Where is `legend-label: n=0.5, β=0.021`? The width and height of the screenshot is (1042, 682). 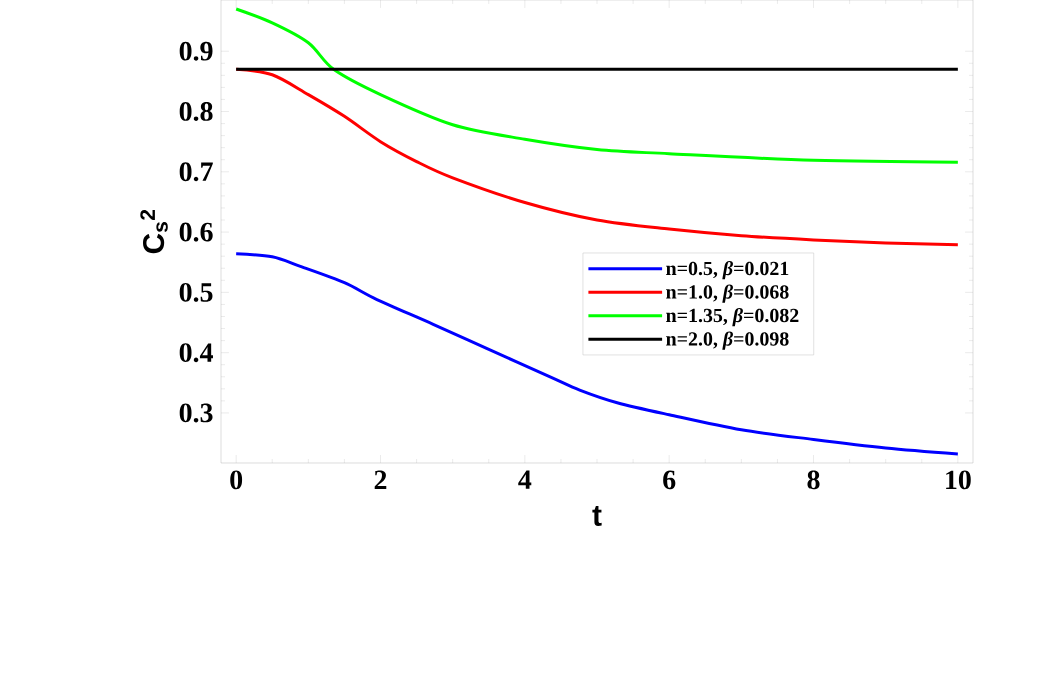 legend-label: n=0.5, β=0.021 is located at coordinates (727, 270).